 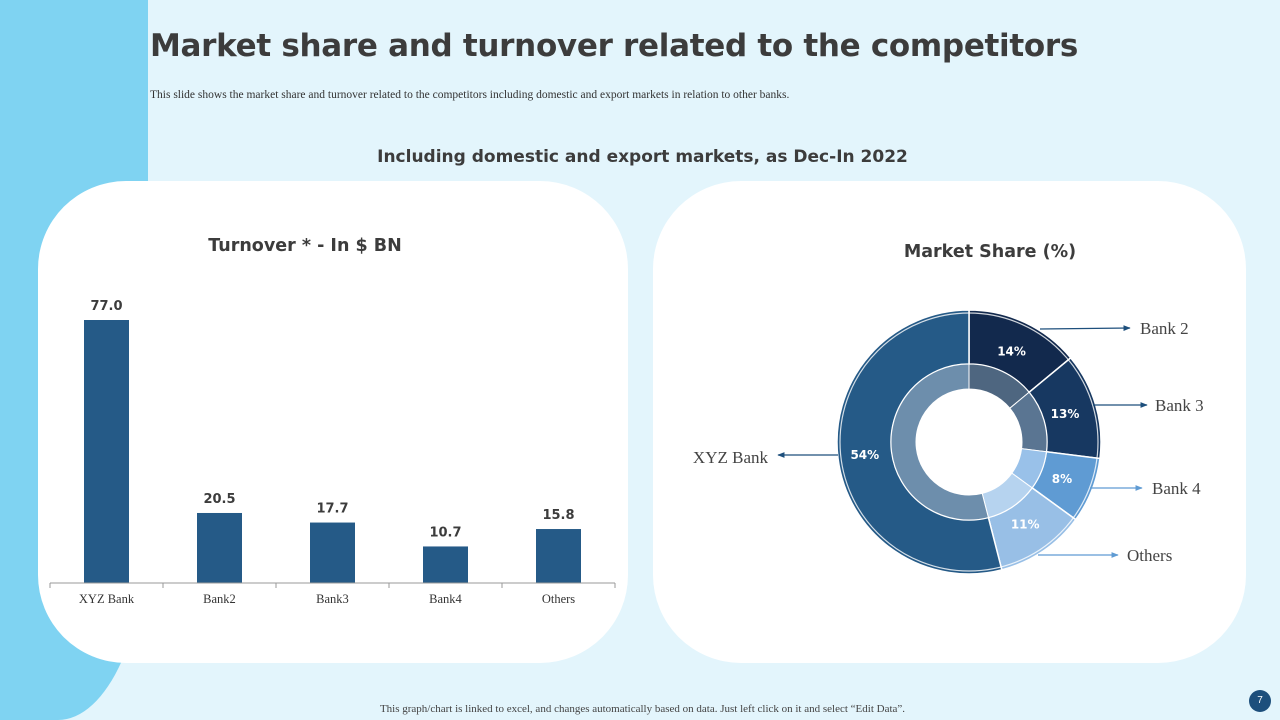 I want to click on market-share-chart-title: Market Share (%), so click(x=990, y=252).